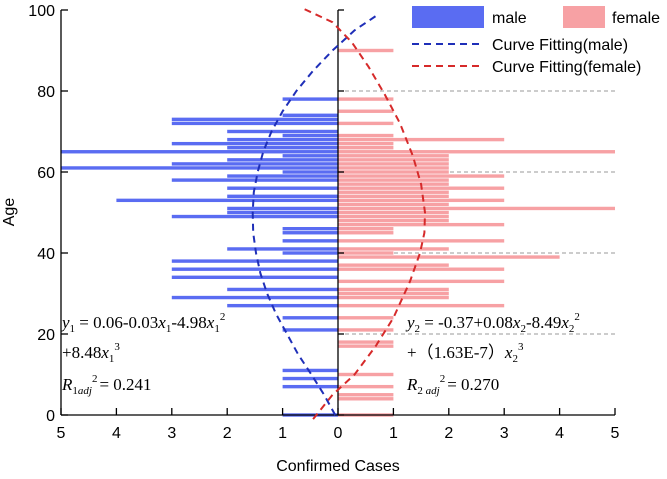  What do you see at coordinates (106, 385) in the screenshot?
I see `male-r2: R1adj2 = 0.241` at bounding box center [106, 385].